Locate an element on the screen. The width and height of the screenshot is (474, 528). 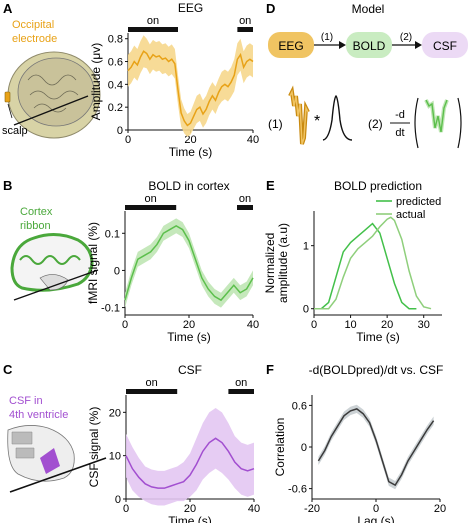
panel-letter-c: C is located at coordinates (8, 369).